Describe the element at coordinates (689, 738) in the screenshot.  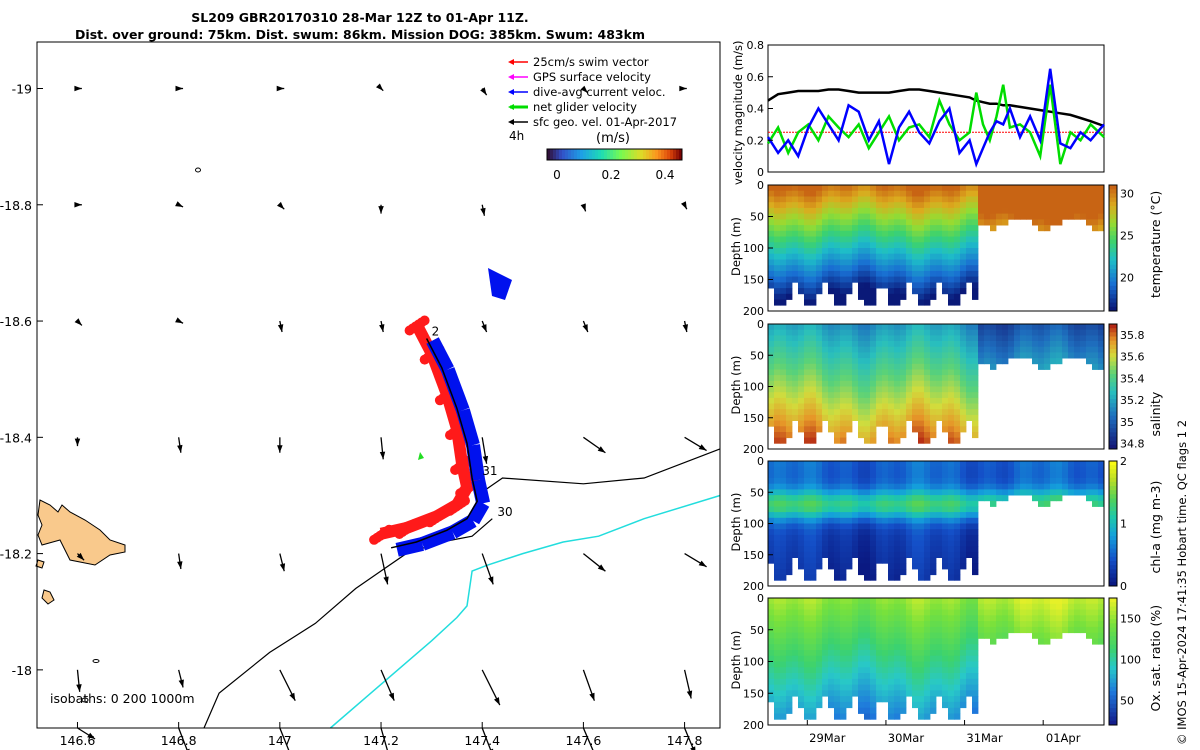
I see `current-vector` at that location.